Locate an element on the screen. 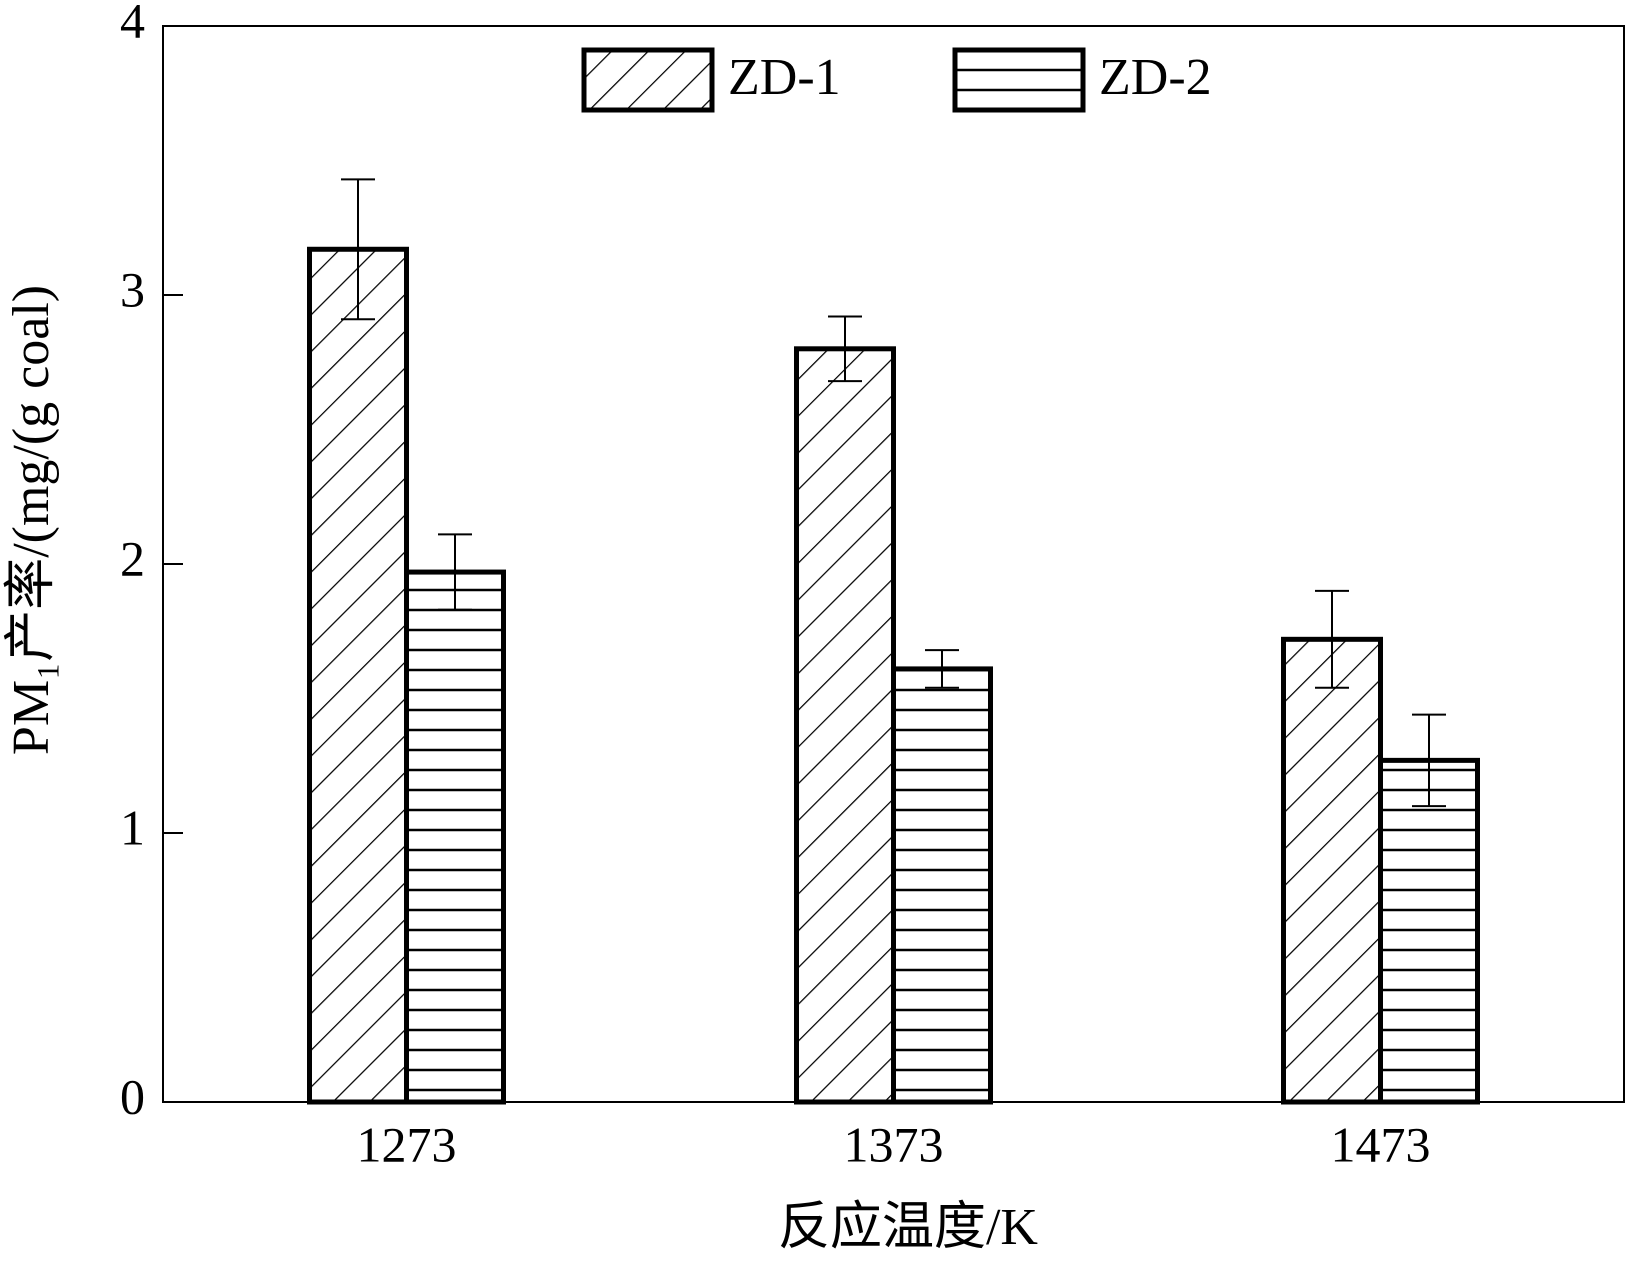 The width and height of the screenshot is (1628, 1265). x-axis-label: 反应温度/K is located at coordinates (908, 1227).